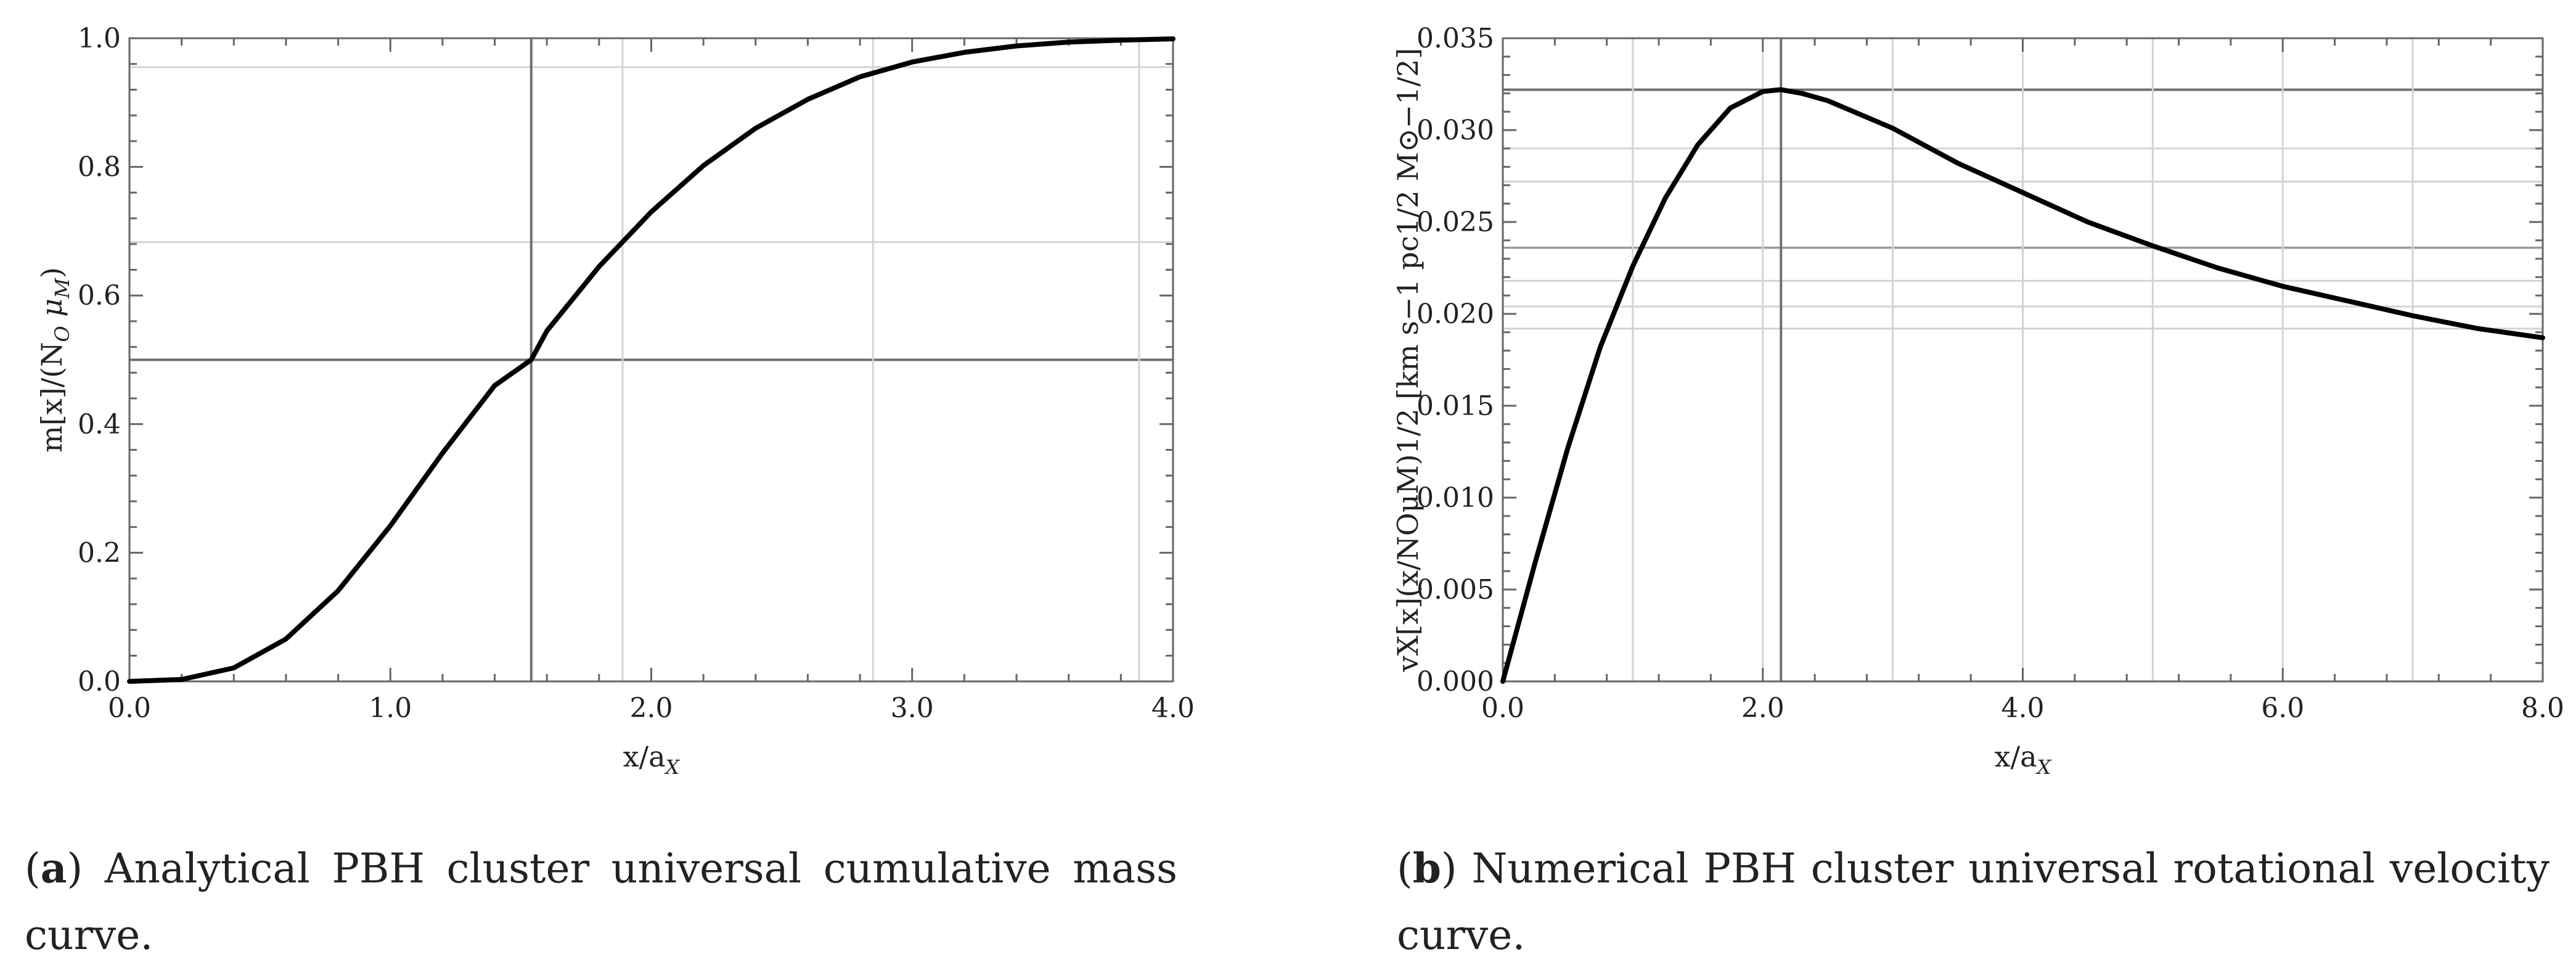 Image resolution: width=2576 pixels, height=978 pixels. Describe the element at coordinates (1455, 38) in the screenshot. I see `y-tick-label: 0.035` at that location.